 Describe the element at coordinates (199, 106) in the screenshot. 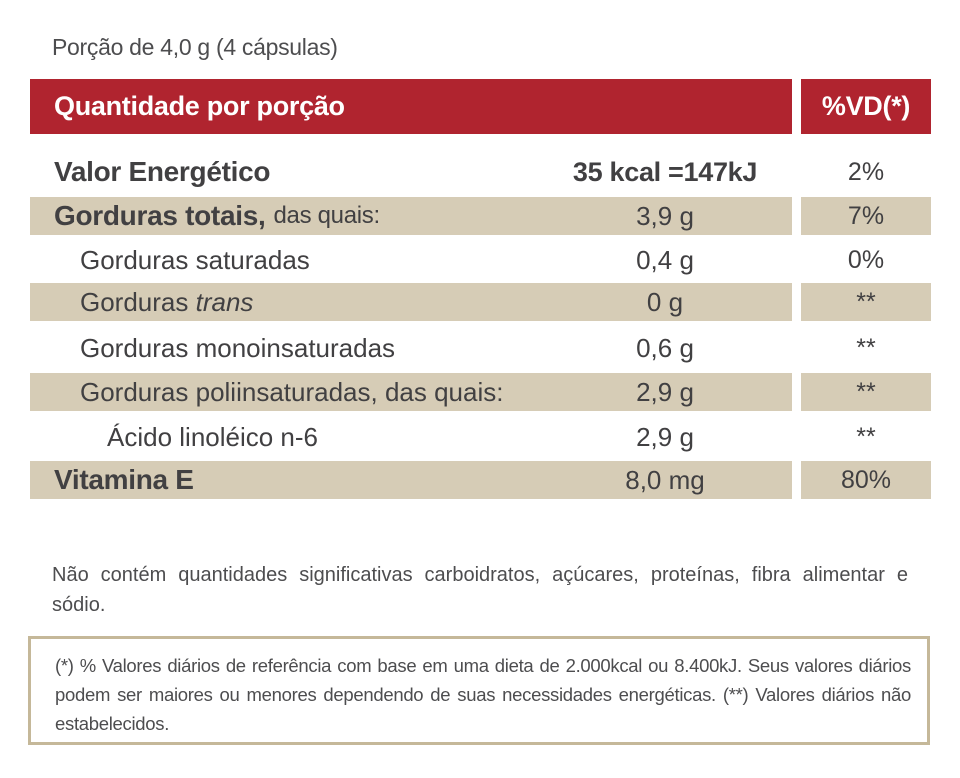

I see `header-quantity-label: Quantidade por porção` at that location.